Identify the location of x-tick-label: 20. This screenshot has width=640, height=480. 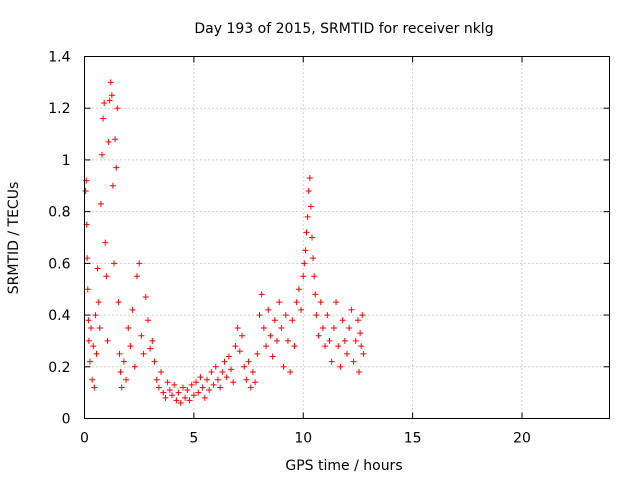
(522, 439).